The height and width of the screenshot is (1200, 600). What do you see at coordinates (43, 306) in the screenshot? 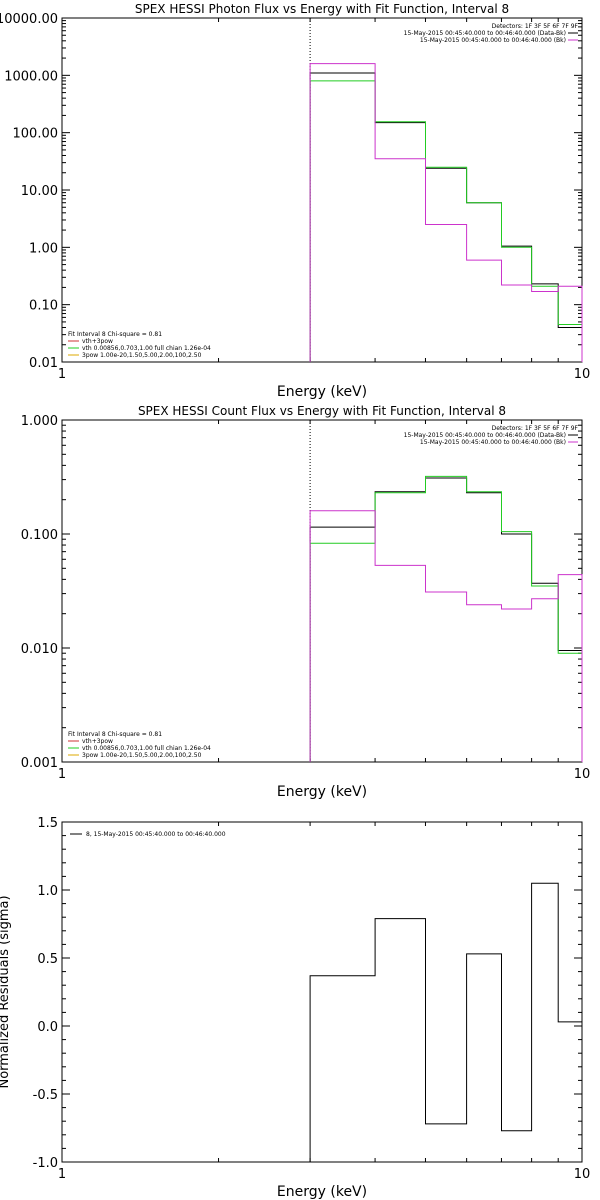
I see `y-tick-label: 0.10` at bounding box center [43, 306].